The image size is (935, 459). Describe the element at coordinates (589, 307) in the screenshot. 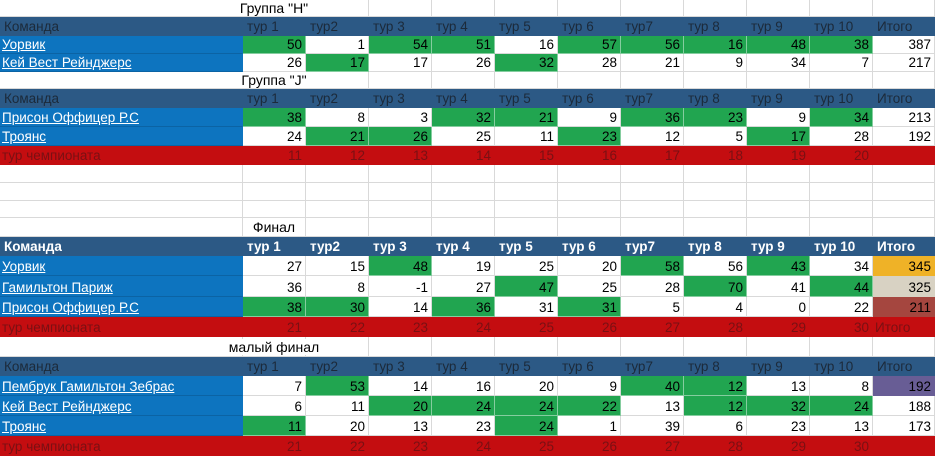

I see `score-cell: 31` at that location.